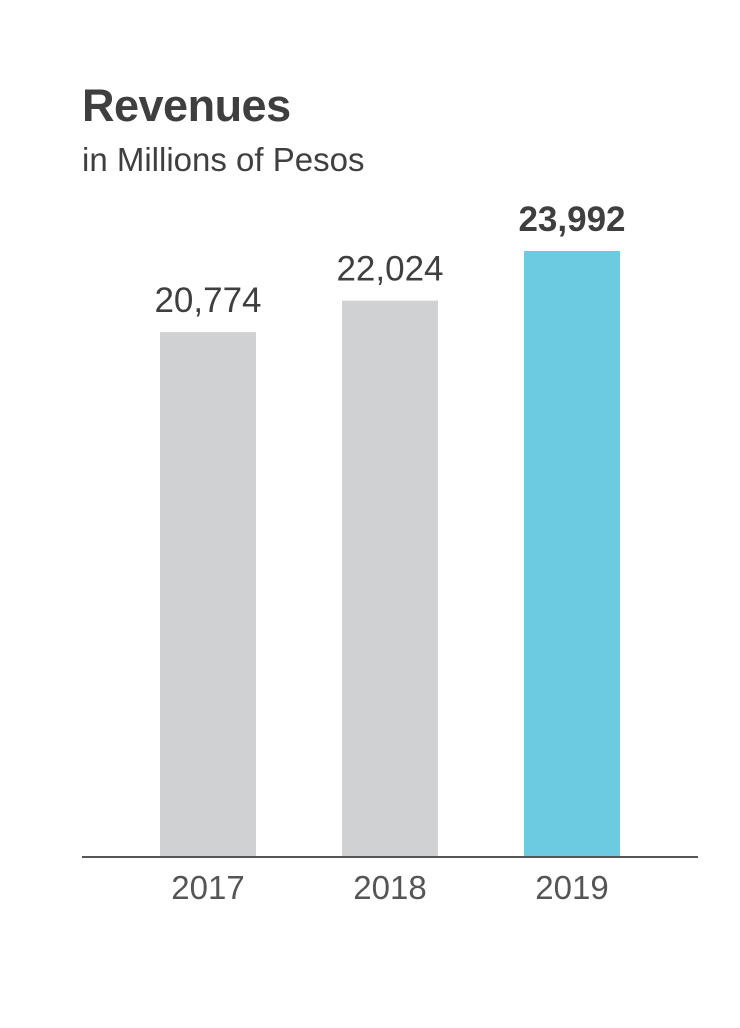  Describe the element at coordinates (207, 887) in the screenshot. I see `x-tick-label-2017: 2017` at that location.